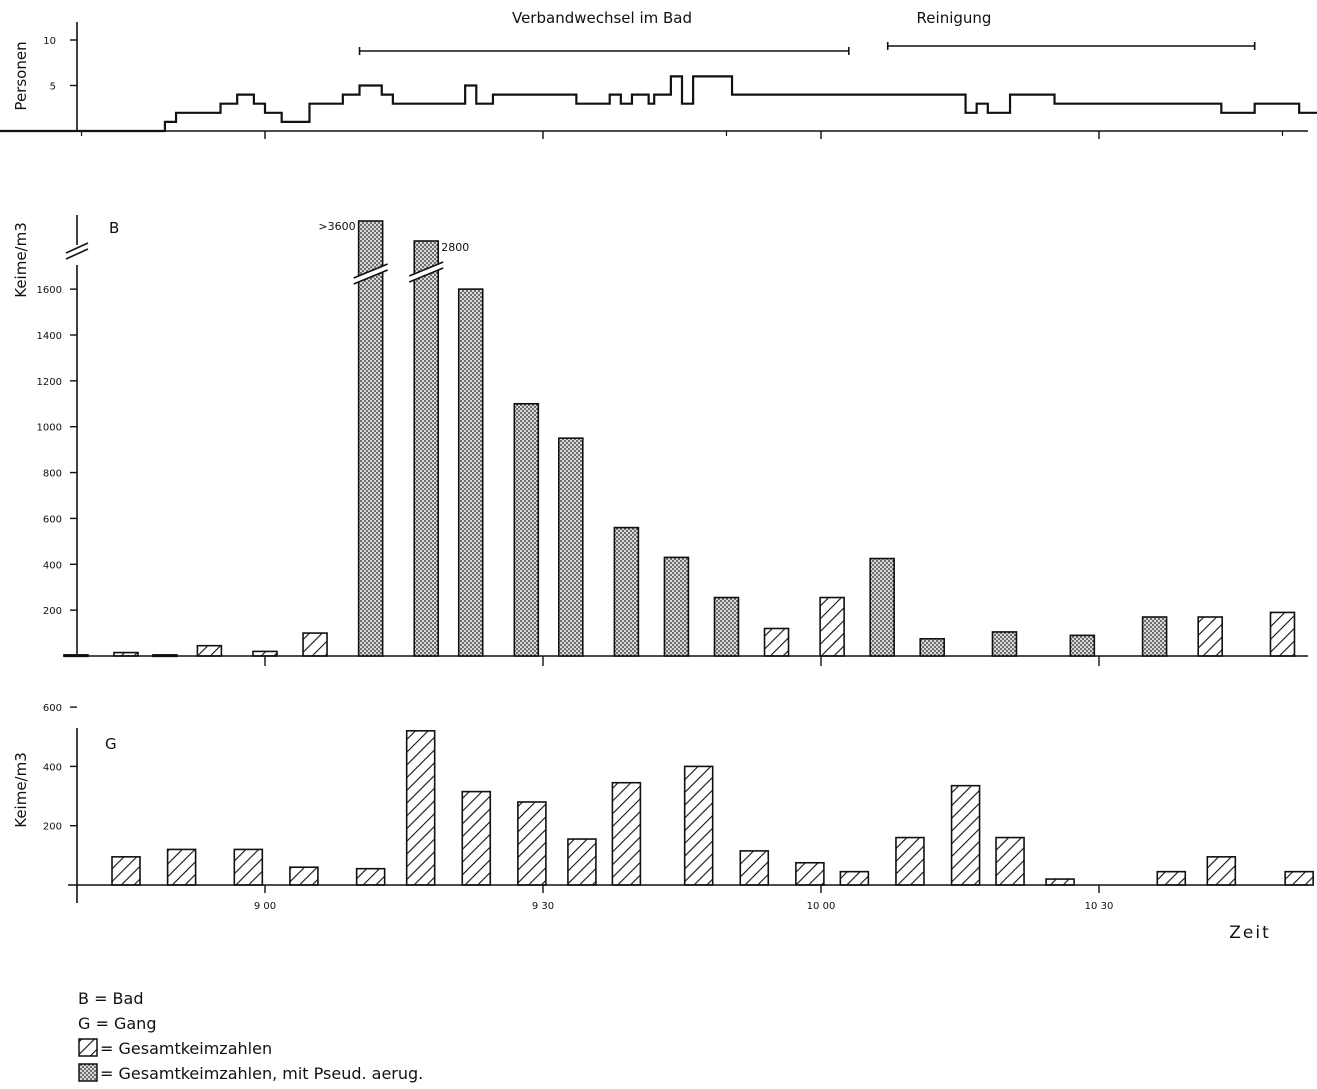 This screenshot has height=1089, width=1317. I want to click on legend-dot: = Gesamtkeimzahlen, mit Pseud. aerug., so click(261, 1073).